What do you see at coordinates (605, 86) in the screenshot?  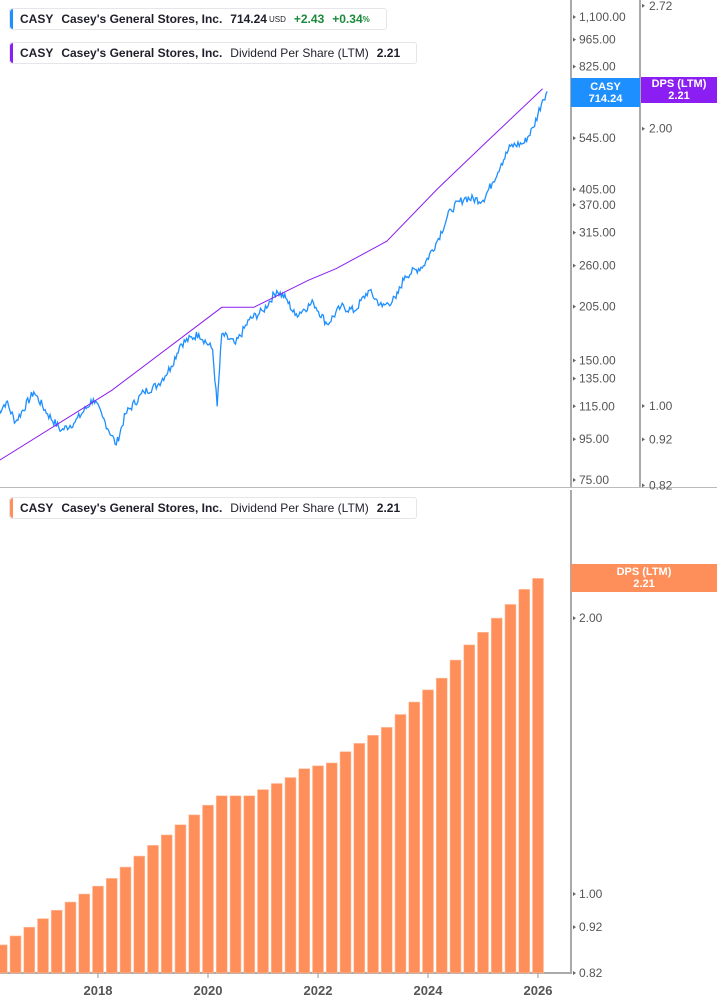 I see `price-badge-ticker: CASY` at bounding box center [605, 86].